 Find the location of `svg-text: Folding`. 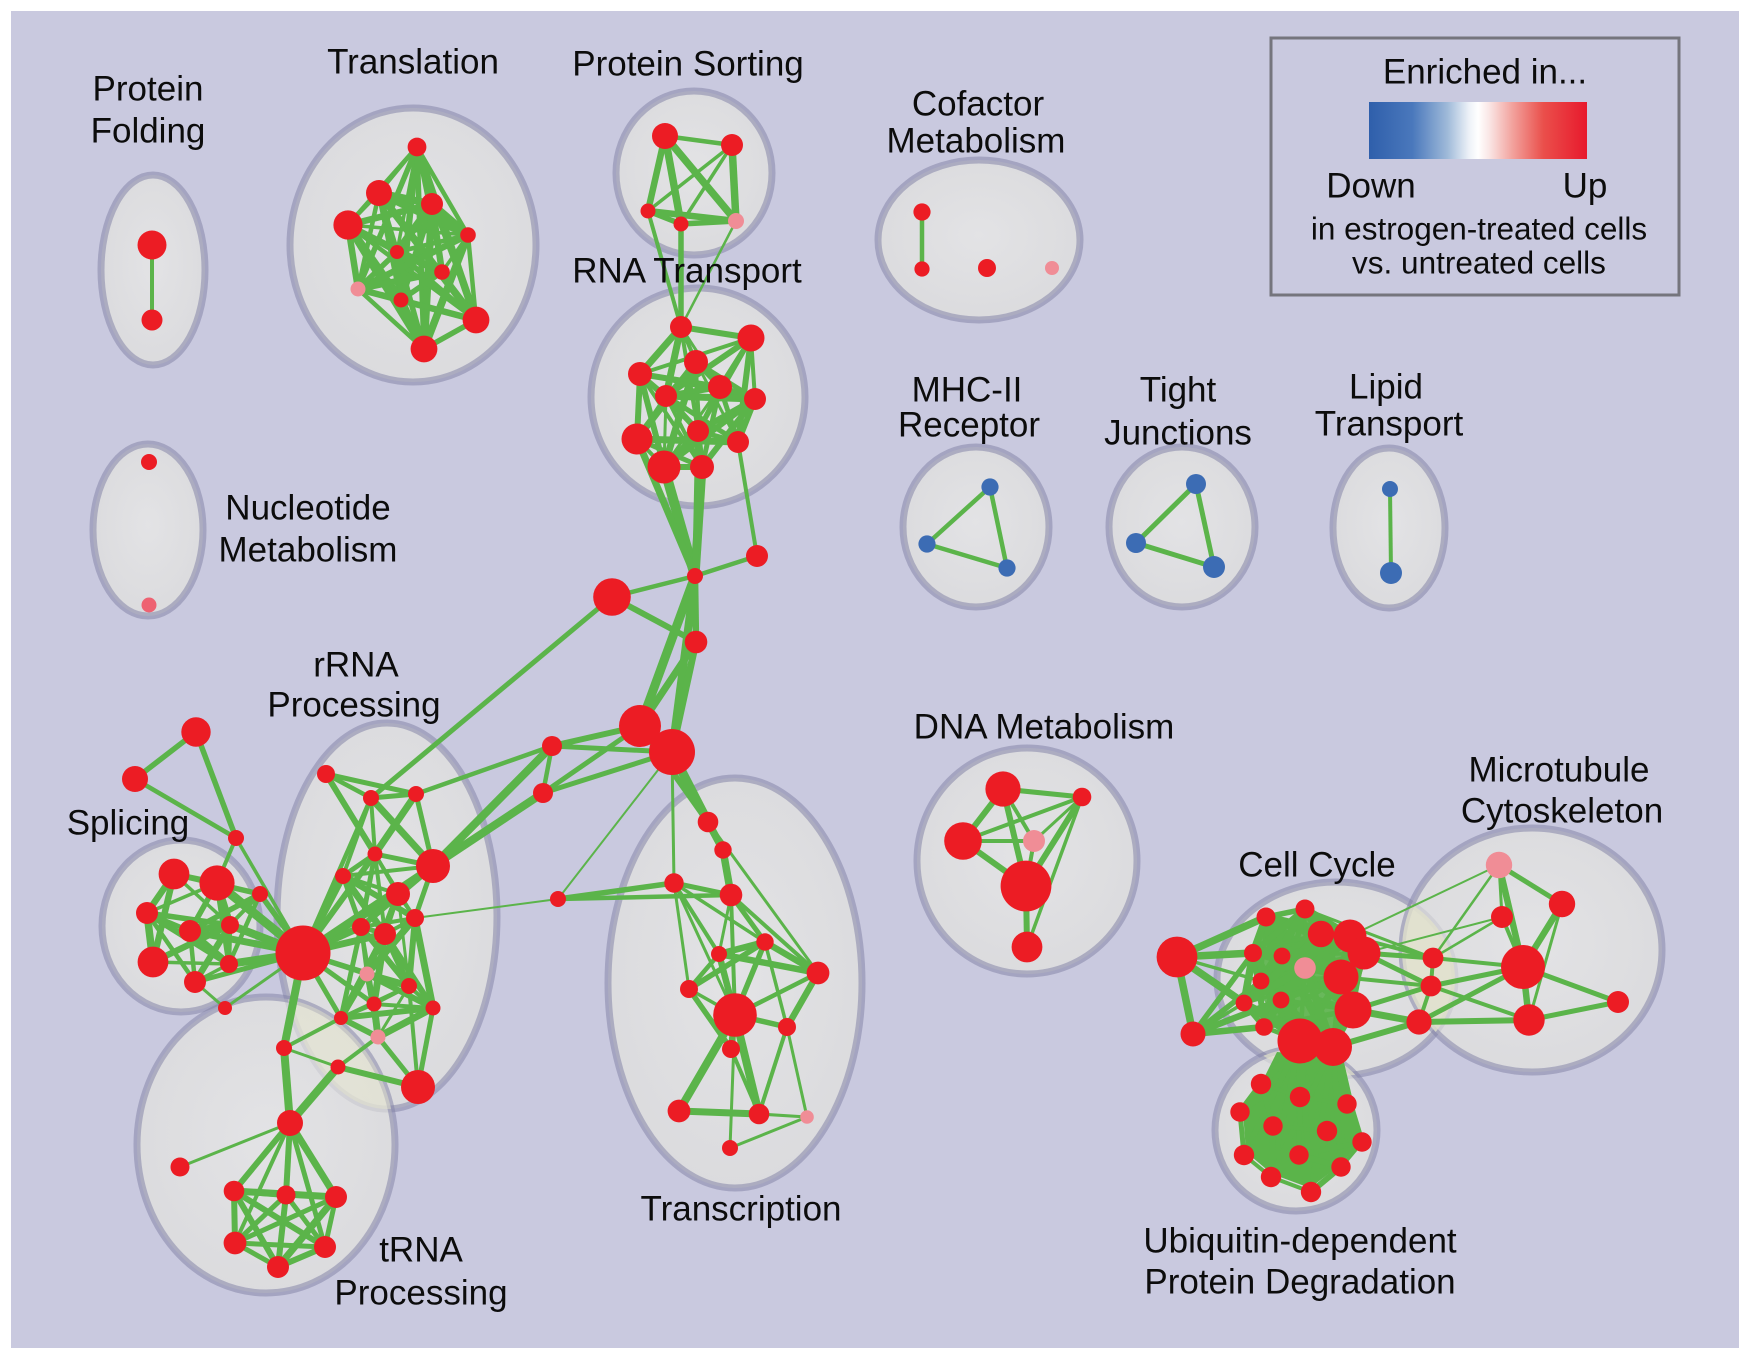

svg-text: Folding is located at coordinates (148, 130).